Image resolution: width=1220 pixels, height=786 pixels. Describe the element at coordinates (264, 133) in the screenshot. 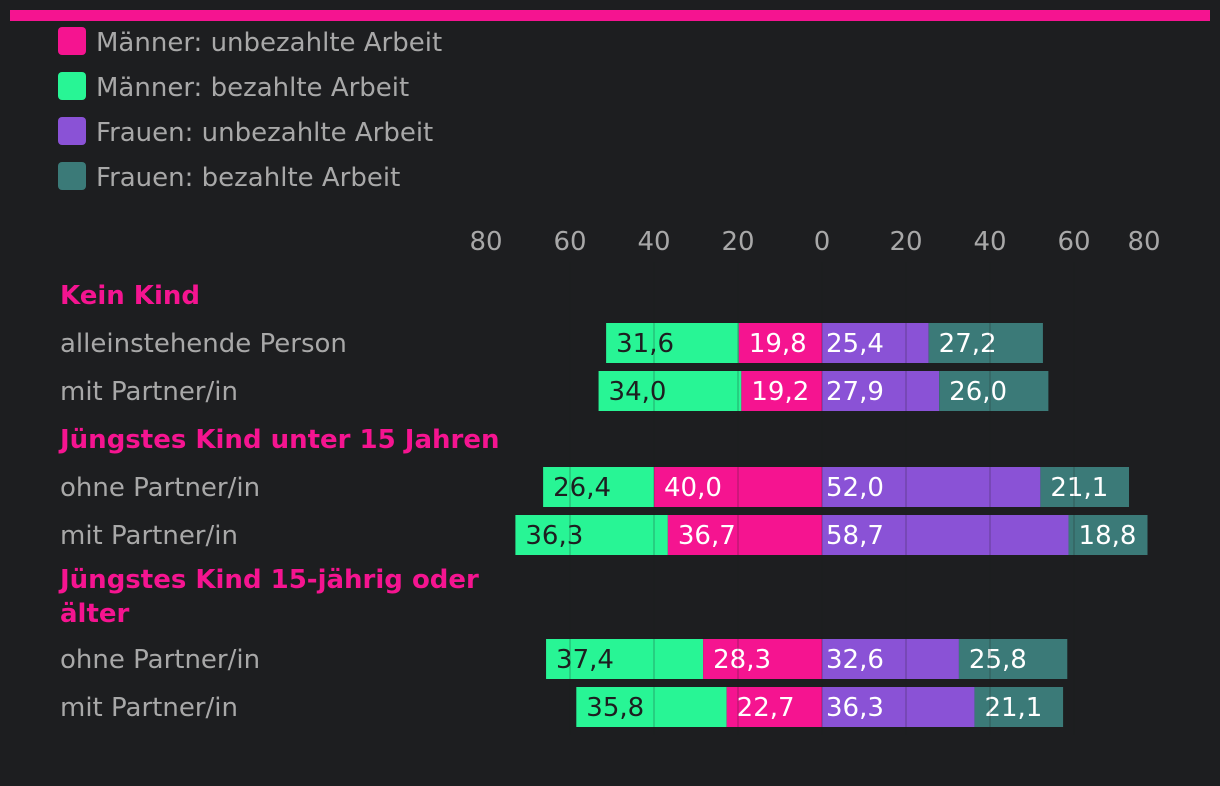

I see `legend-label-women-unpaid: Frauen: unbezahlte Arbeit` at that location.